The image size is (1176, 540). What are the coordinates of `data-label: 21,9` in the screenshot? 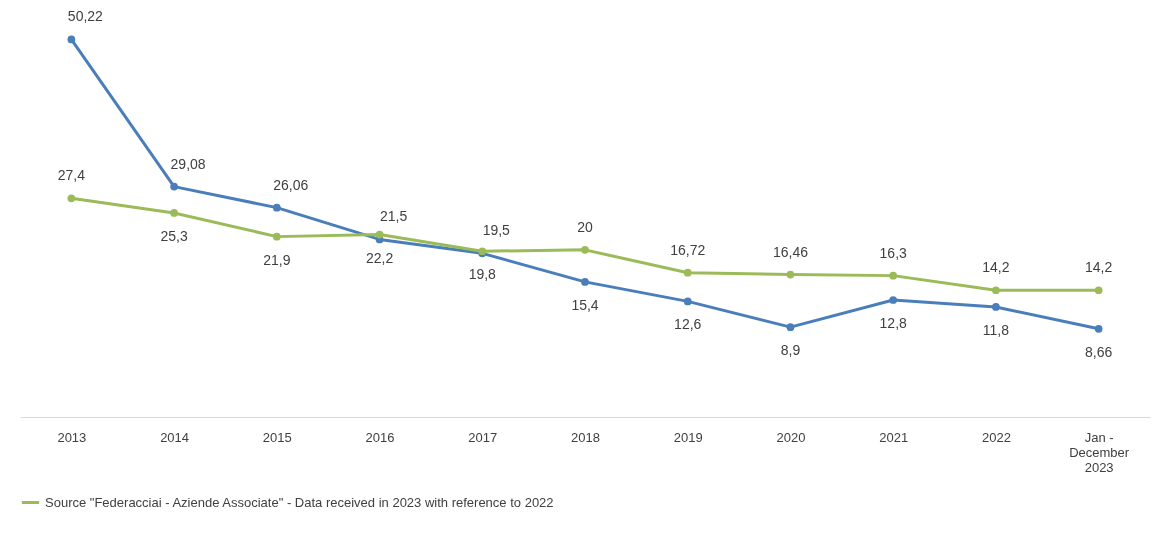 It's located at (277, 259).